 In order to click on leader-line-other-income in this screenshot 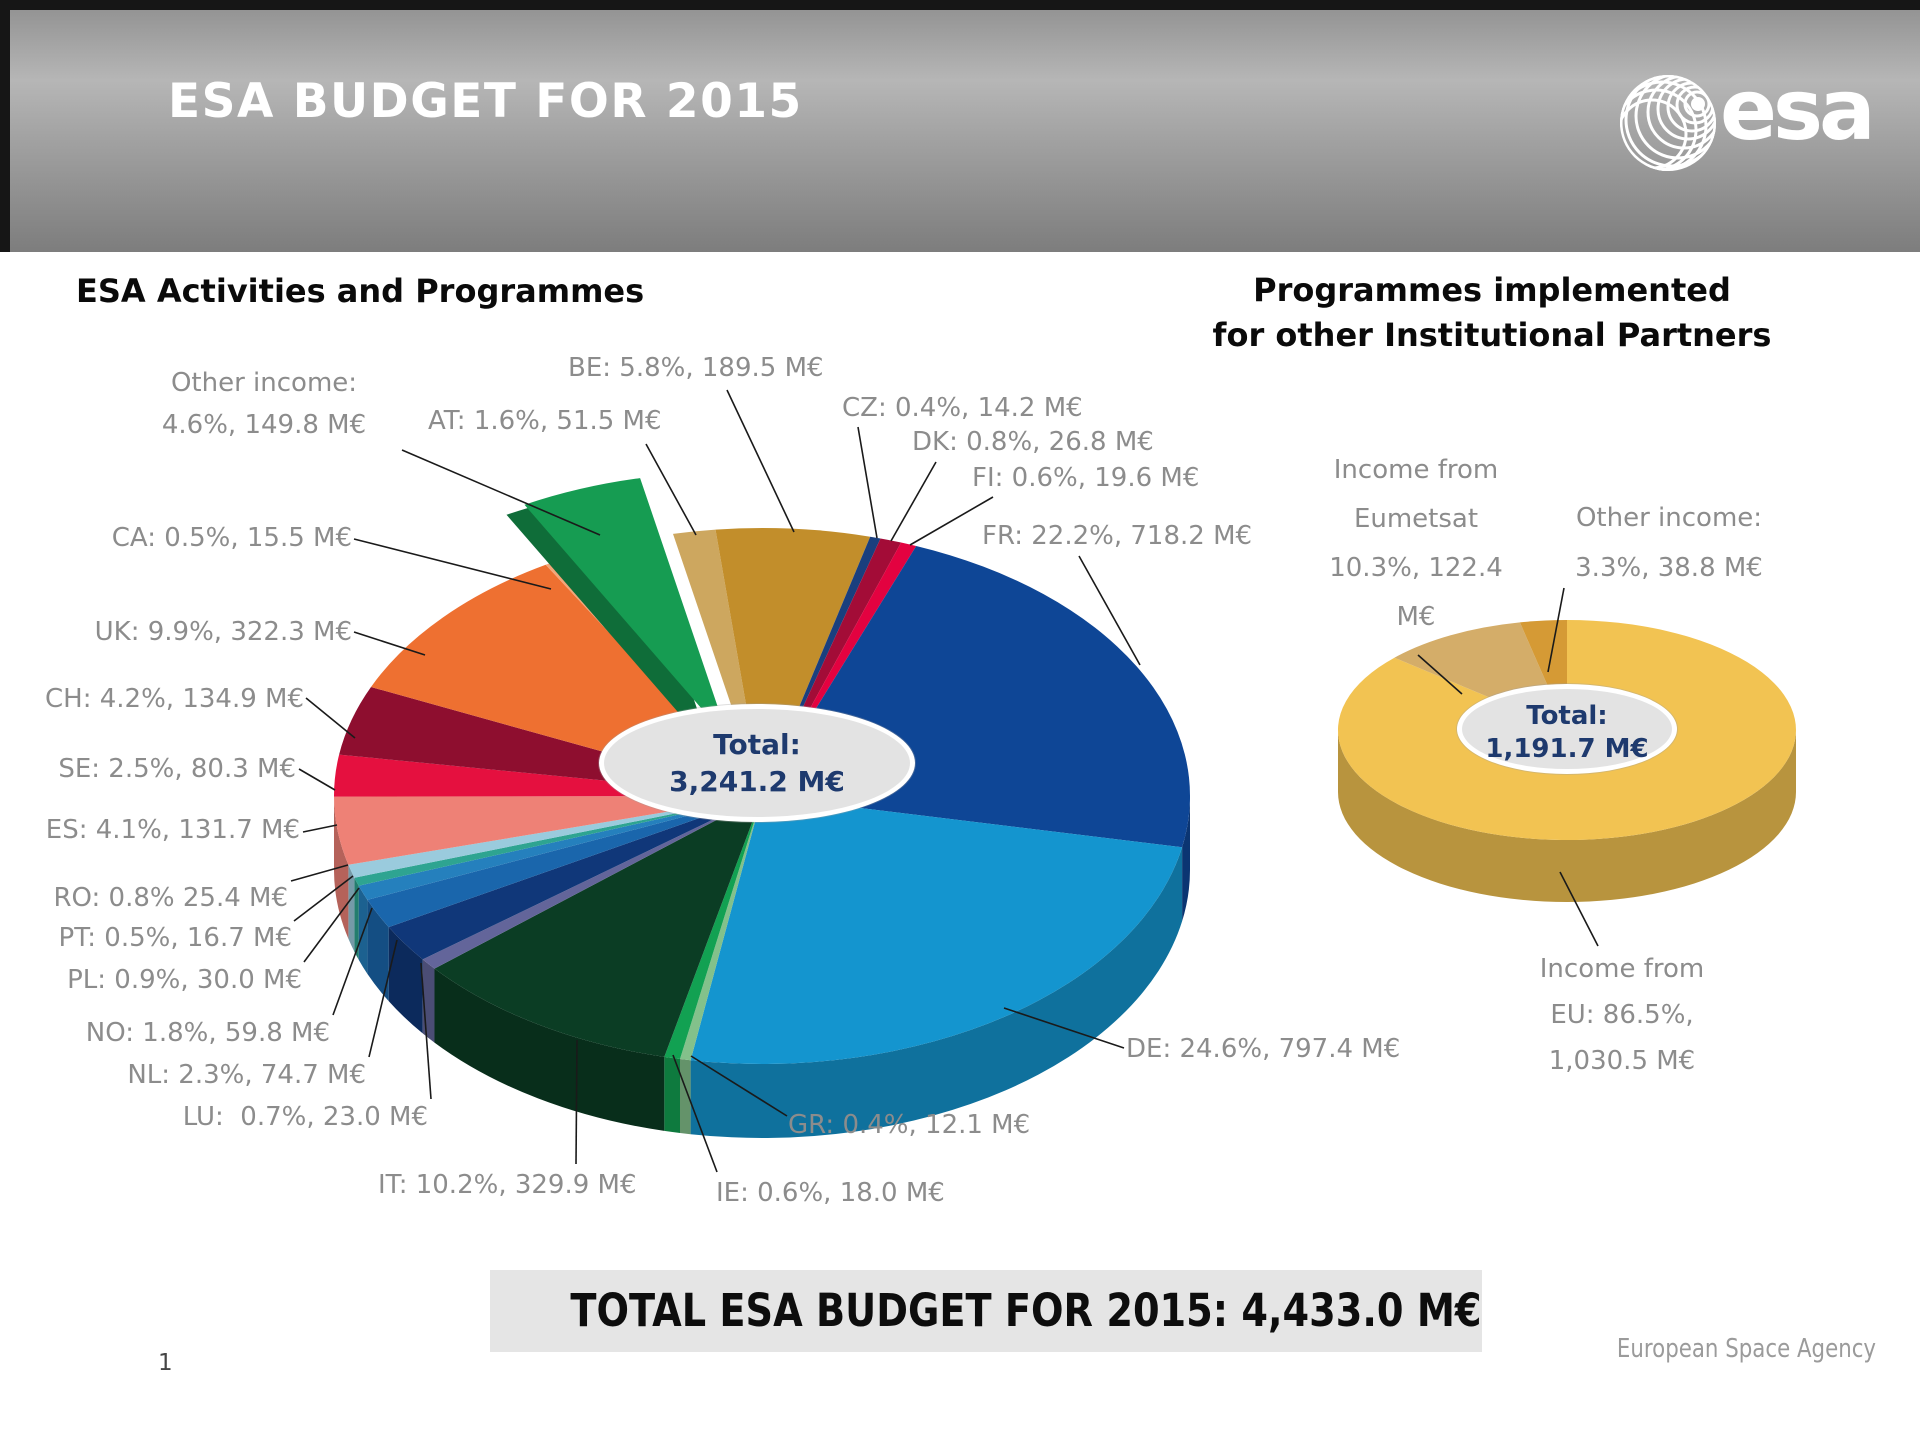, I will do `click(501, 492)`.